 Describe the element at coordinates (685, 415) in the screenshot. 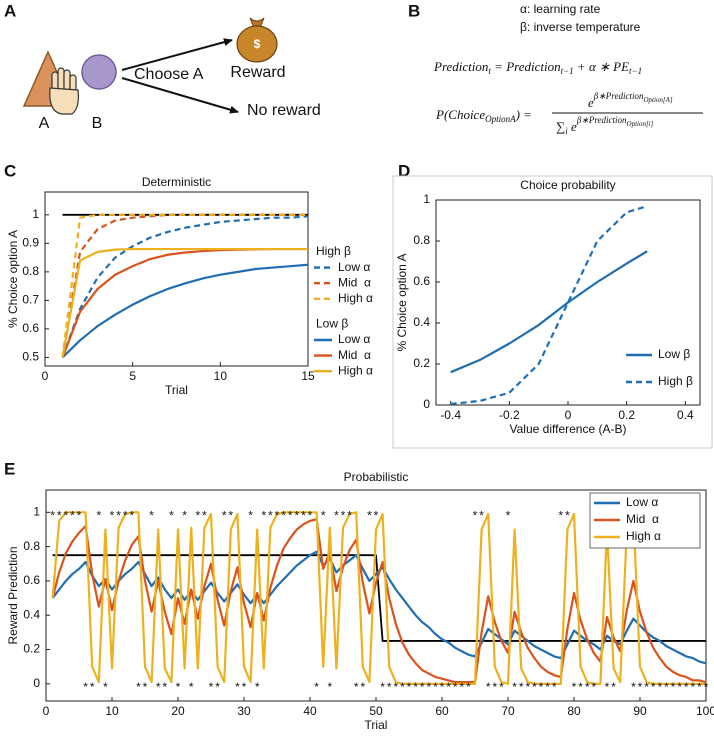

I see `x-tick-label: 0.4` at that location.